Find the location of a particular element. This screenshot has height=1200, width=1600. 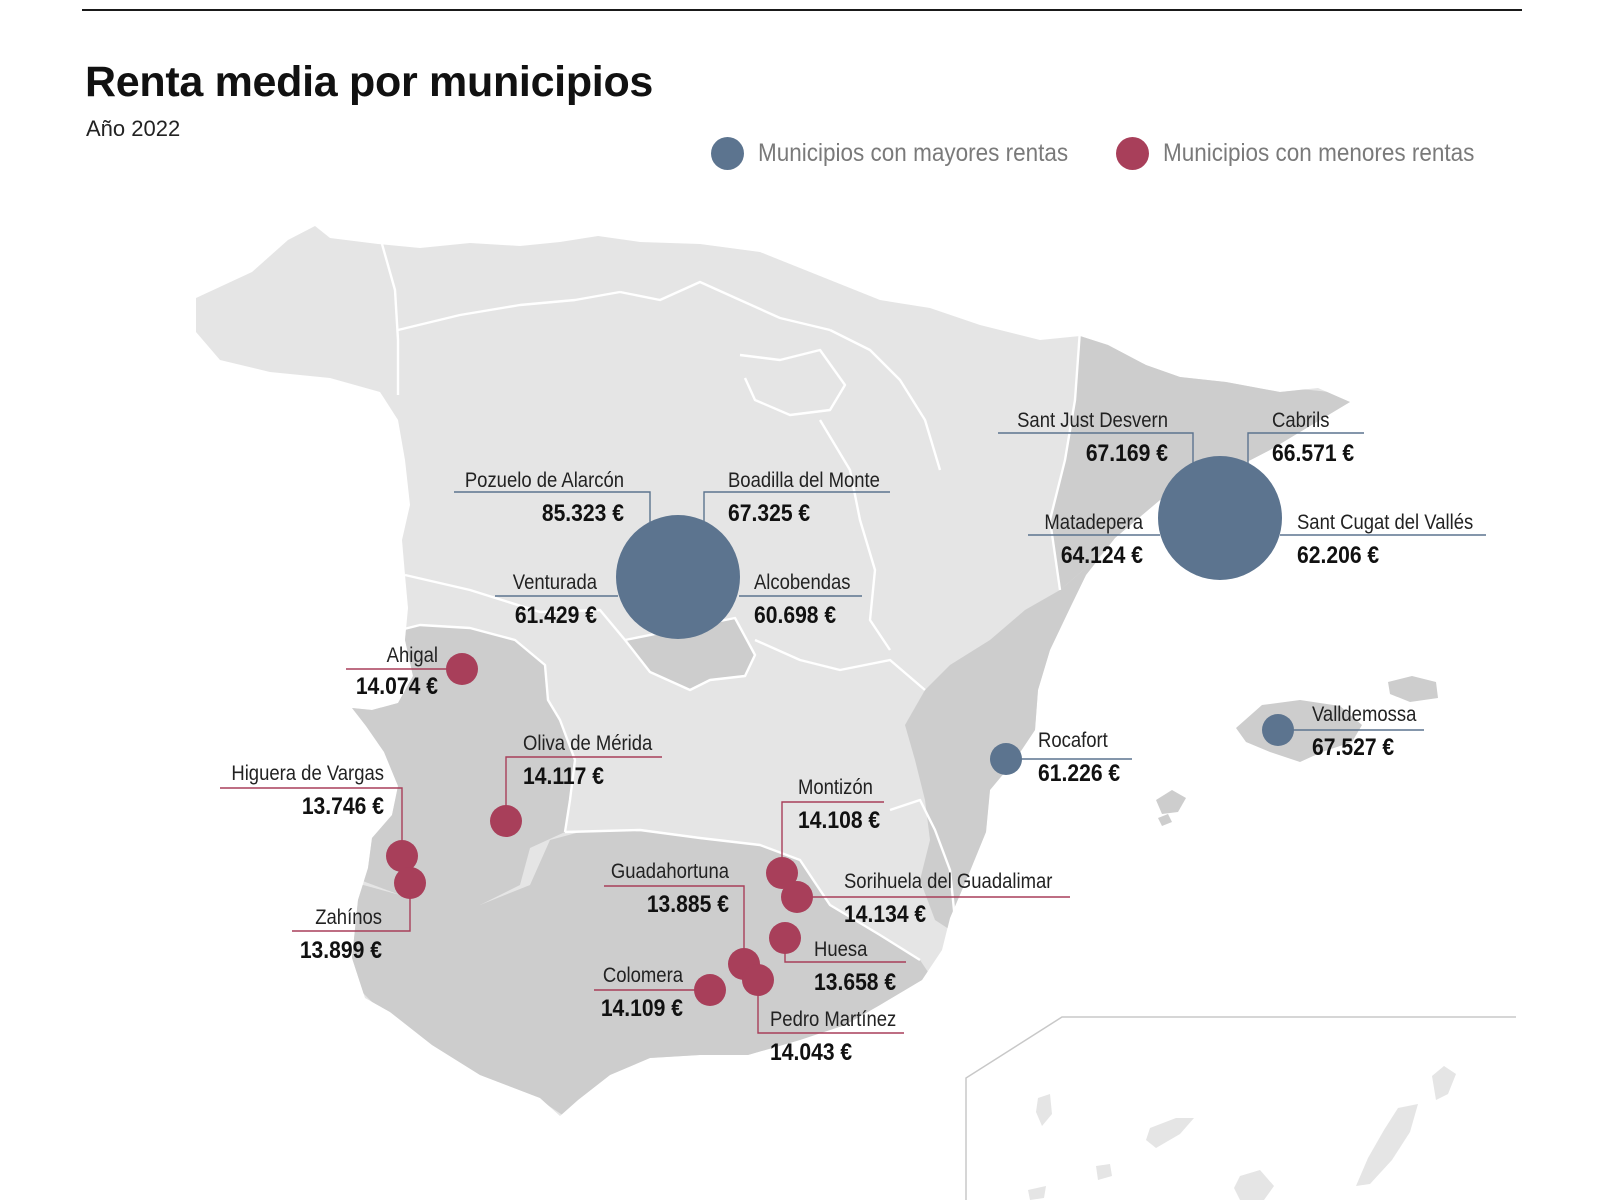

ahigal-name-label: Ahigal is located at coordinates (412, 655).